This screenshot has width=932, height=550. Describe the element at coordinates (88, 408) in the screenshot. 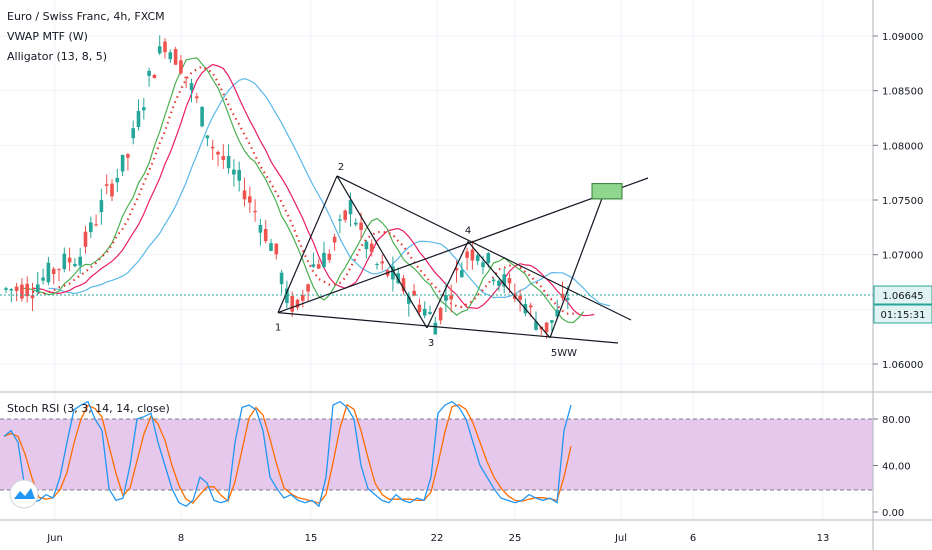

I see `stoch-rsi-title: Stoch RSI (3, 3, 14, 14, close)` at that location.